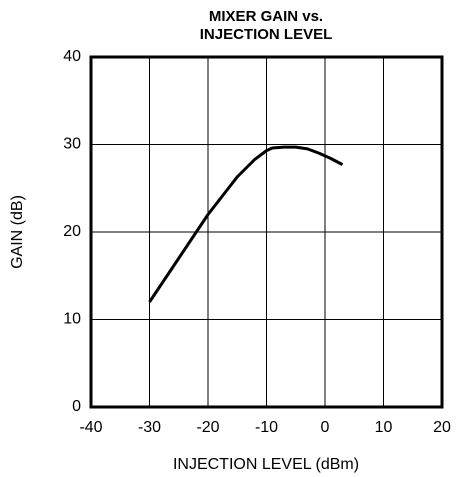  I want to click on chart-title: INJECTION LEVEL, so click(266, 34).